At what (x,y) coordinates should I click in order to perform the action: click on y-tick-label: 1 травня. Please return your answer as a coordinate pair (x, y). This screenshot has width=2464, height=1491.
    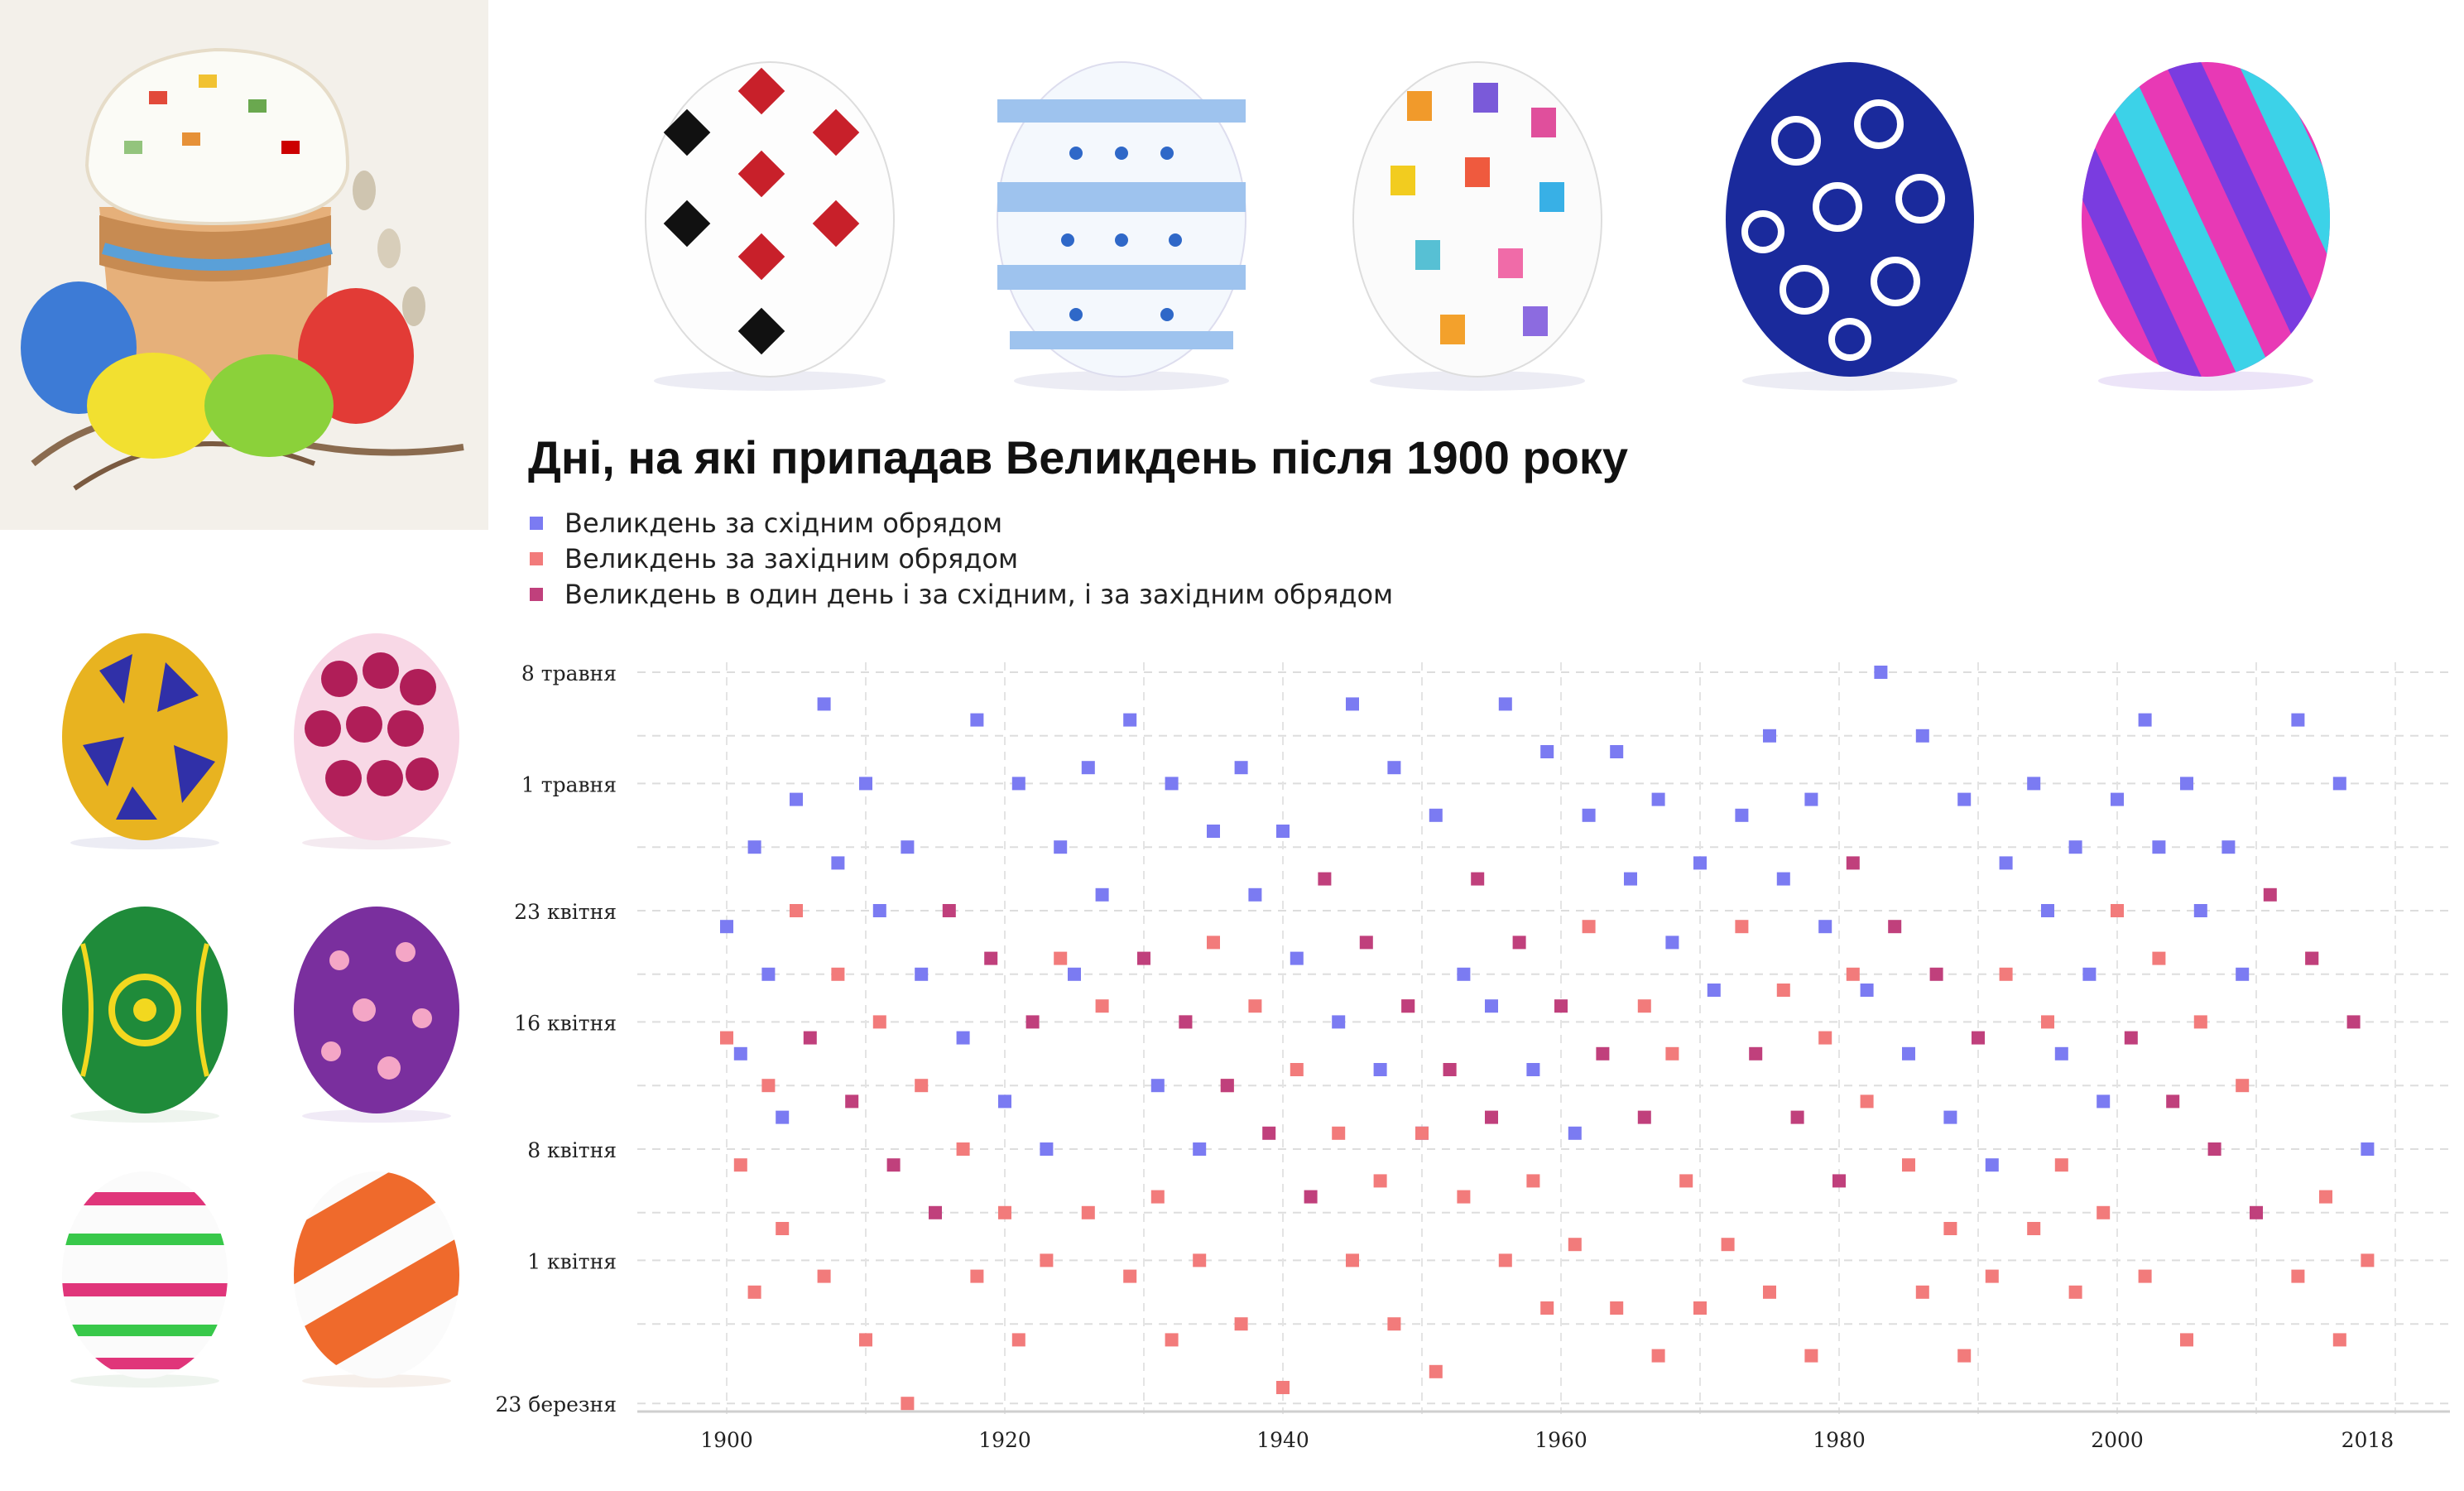
    Looking at the image, I should click on (569, 784).